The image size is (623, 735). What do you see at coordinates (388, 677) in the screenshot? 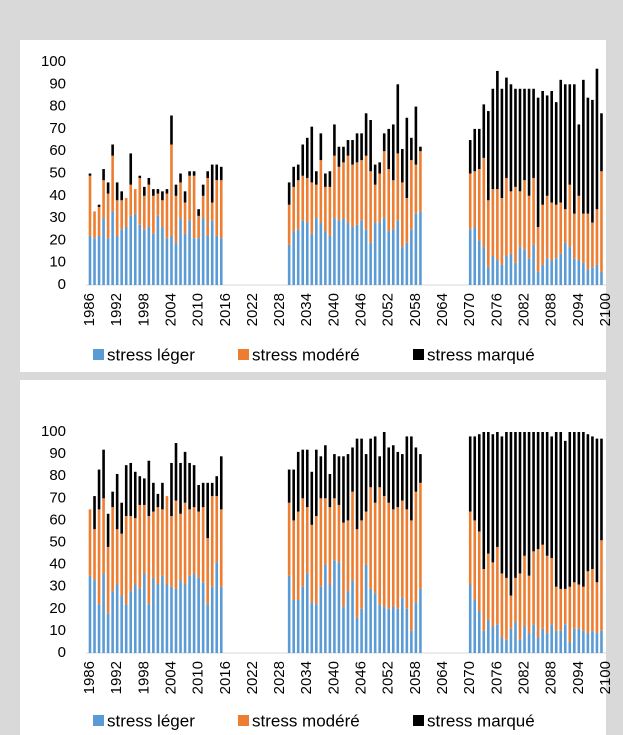
I see `x-tick-label: 2052` at bounding box center [388, 677].